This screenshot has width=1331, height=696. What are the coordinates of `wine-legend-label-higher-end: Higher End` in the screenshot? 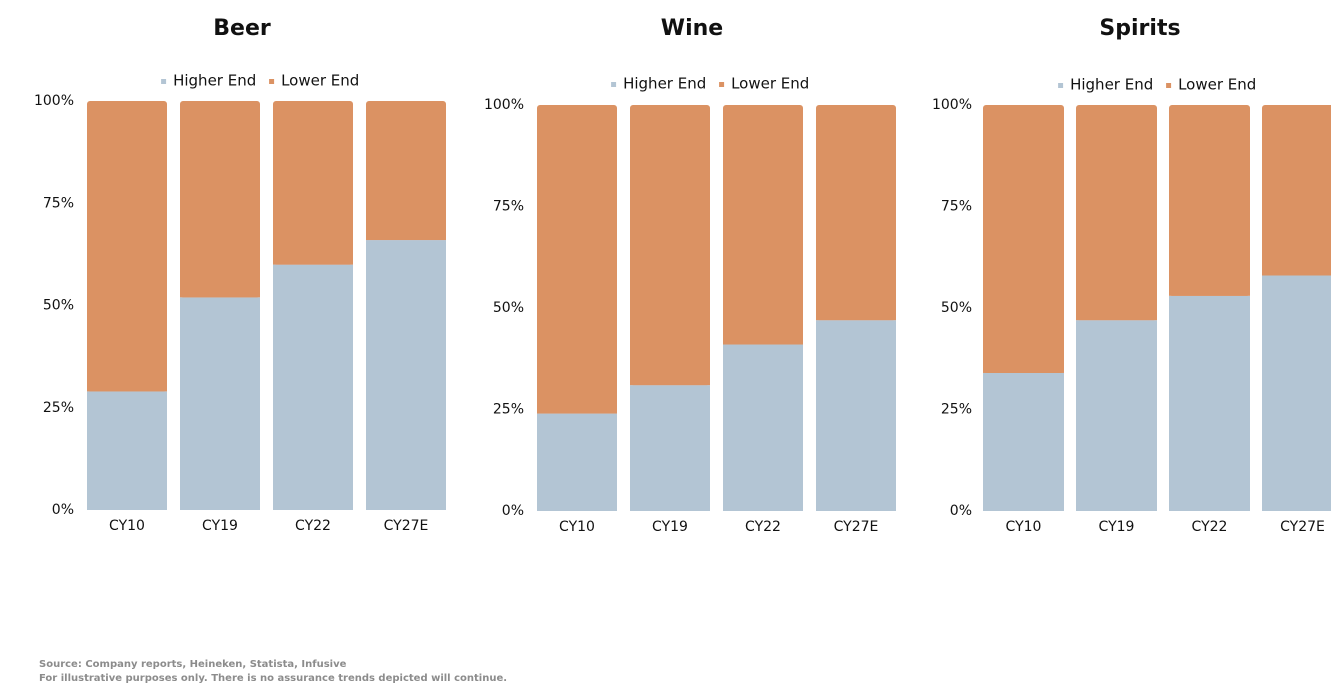 It's located at (664, 84).